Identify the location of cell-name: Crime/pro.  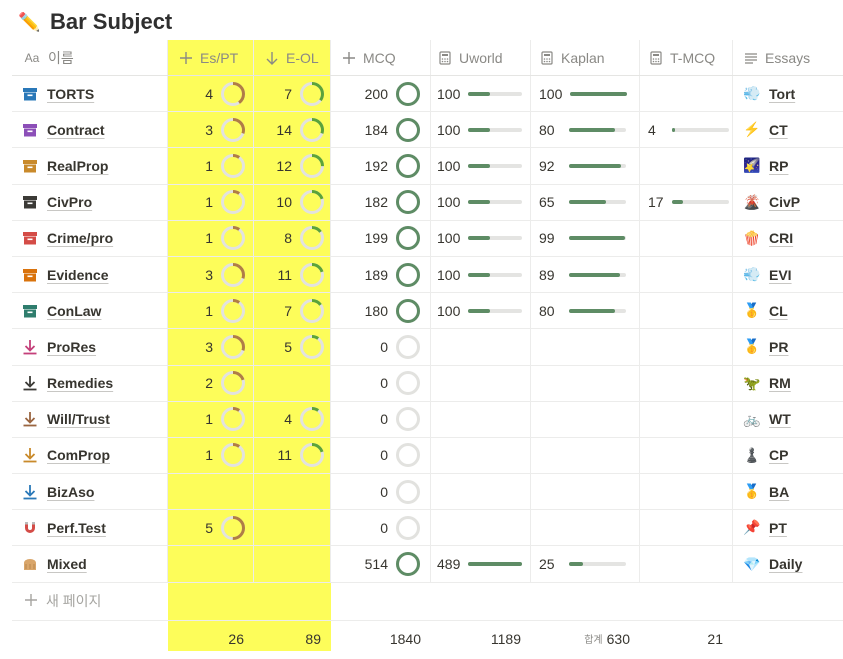
(90, 238).